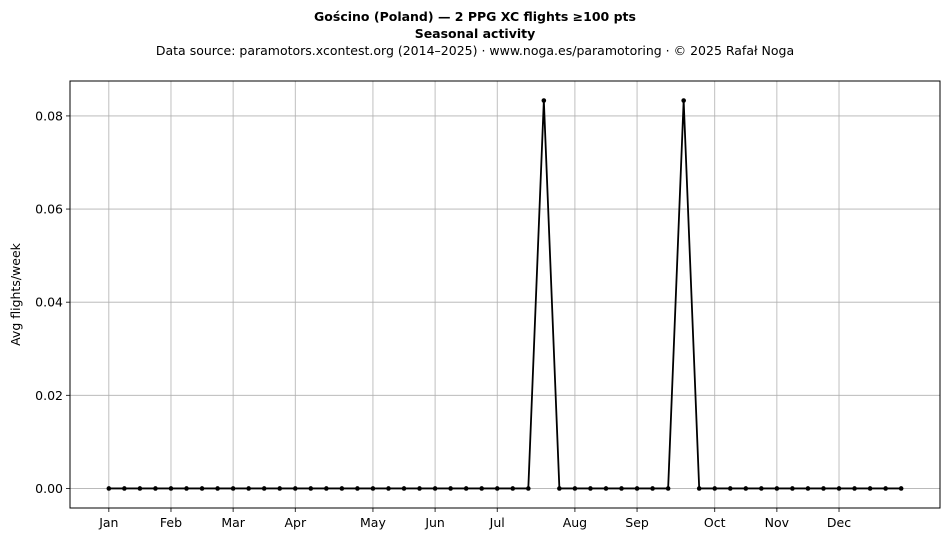 Image resolution: width=950 pixels, height=539 pixels. Describe the element at coordinates (49, 395) in the screenshot. I see `y-tick-label: 0.02` at that location.